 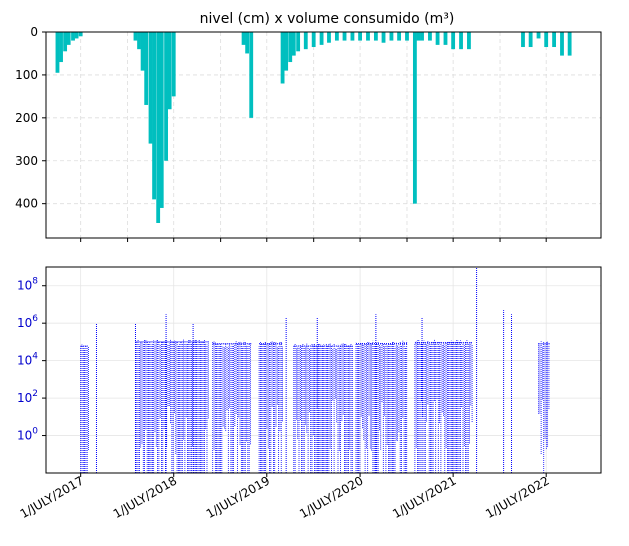 I want to click on bottom-ytick-label: 10⁸, so click(x=27, y=285).